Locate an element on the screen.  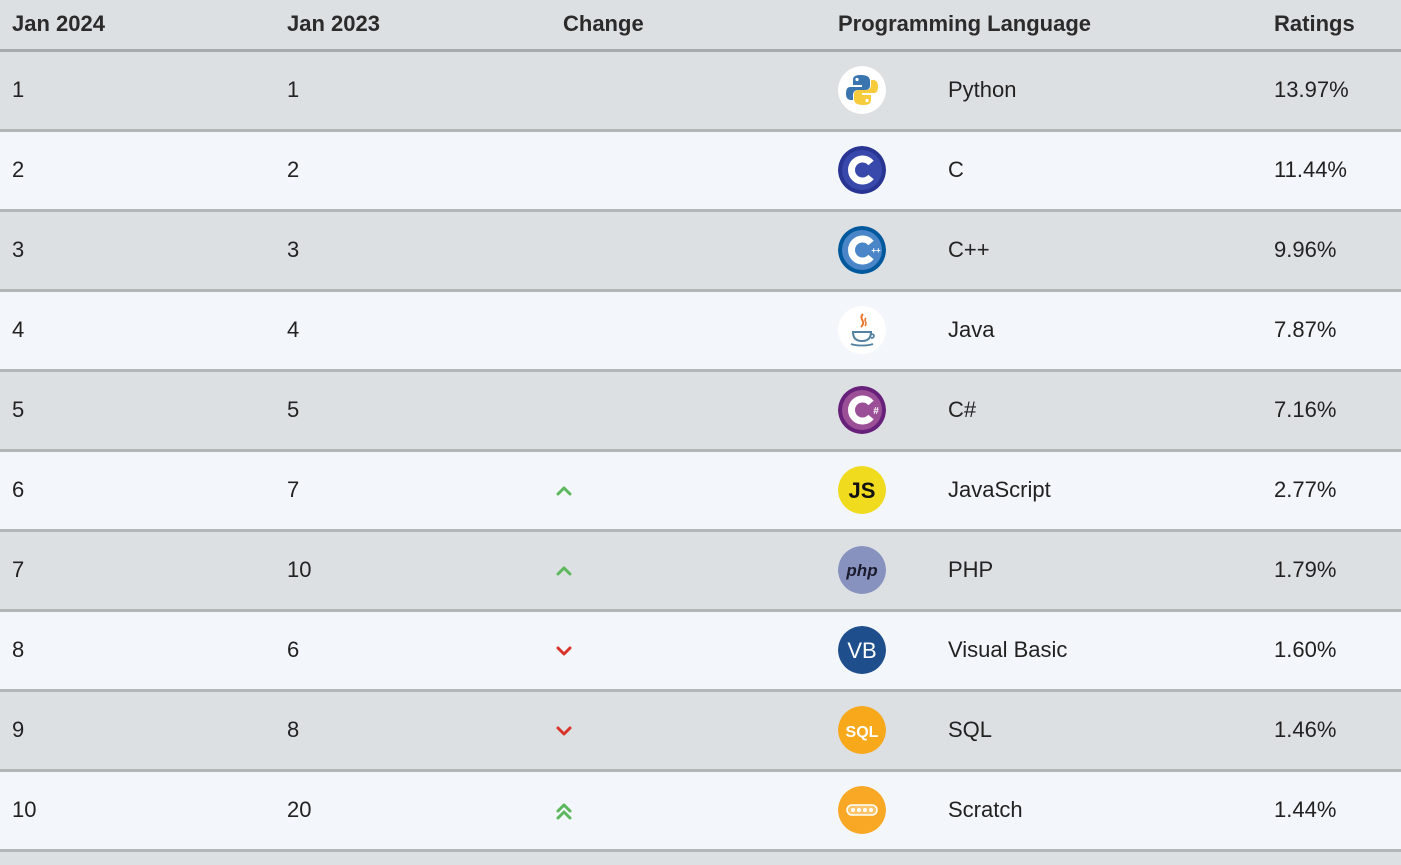
svg-text: VB is located at coordinates (861, 650).